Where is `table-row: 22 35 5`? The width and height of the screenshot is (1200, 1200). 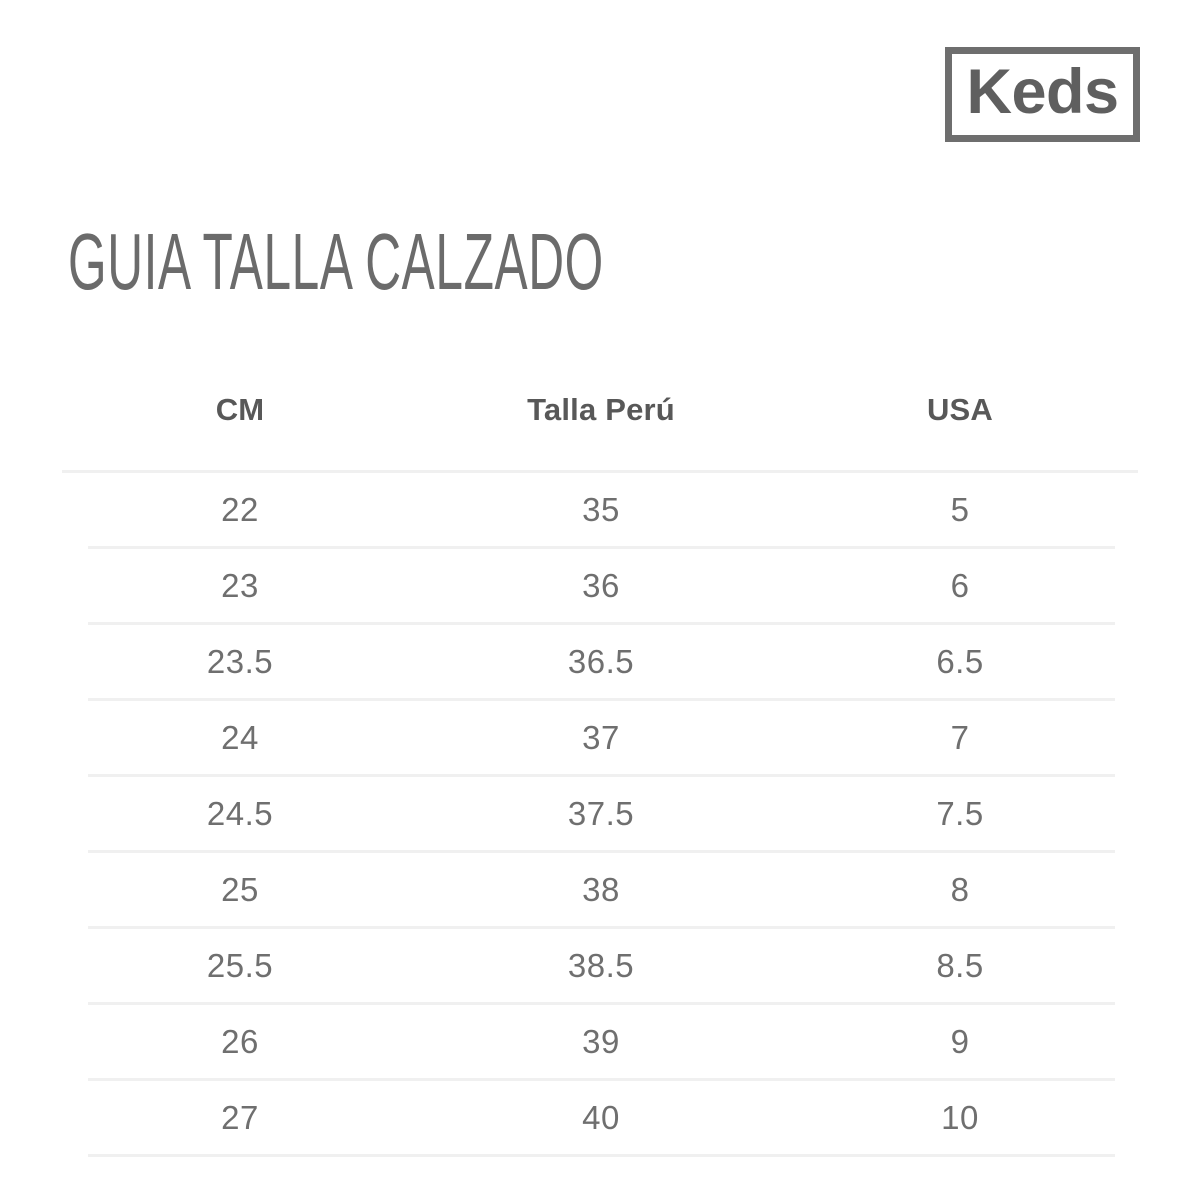 table-row: 22 35 5 is located at coordinates (600, 509).